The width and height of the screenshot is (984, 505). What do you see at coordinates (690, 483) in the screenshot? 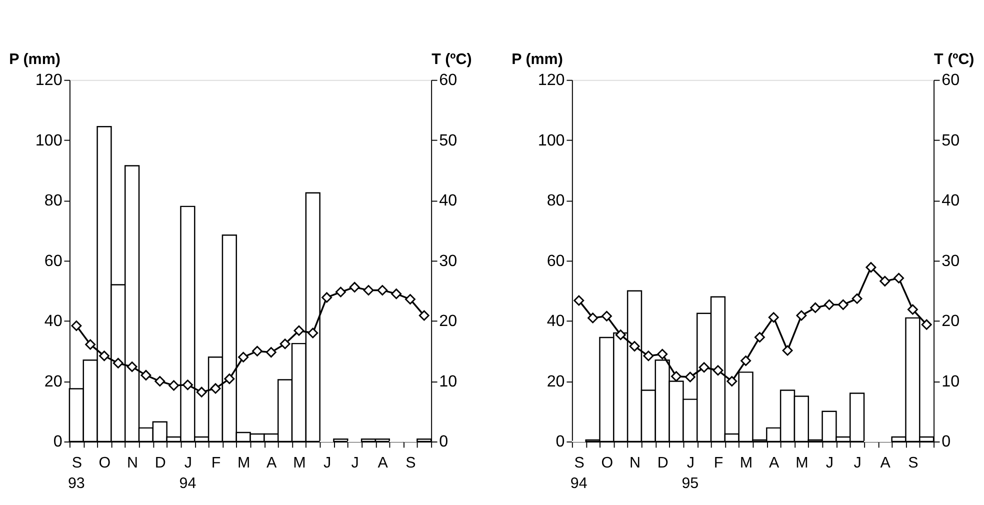
I see `text: 95` at bounding box center [690, 483].